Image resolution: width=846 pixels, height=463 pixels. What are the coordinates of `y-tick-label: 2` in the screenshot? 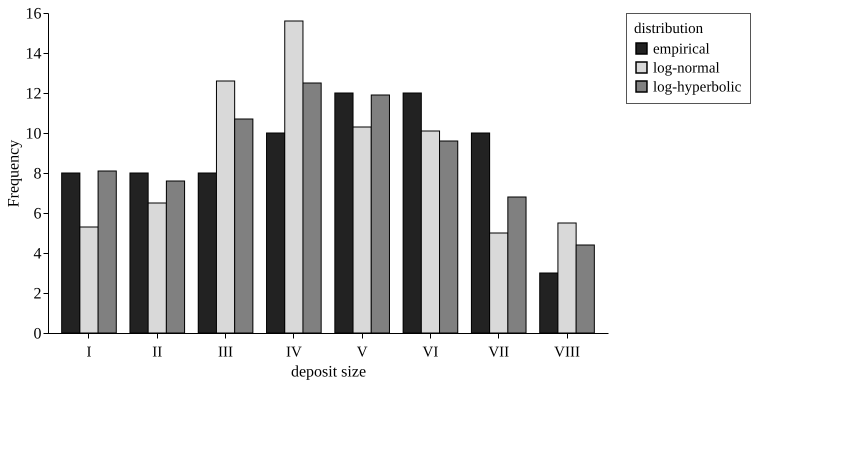 It's located at (38, 294).